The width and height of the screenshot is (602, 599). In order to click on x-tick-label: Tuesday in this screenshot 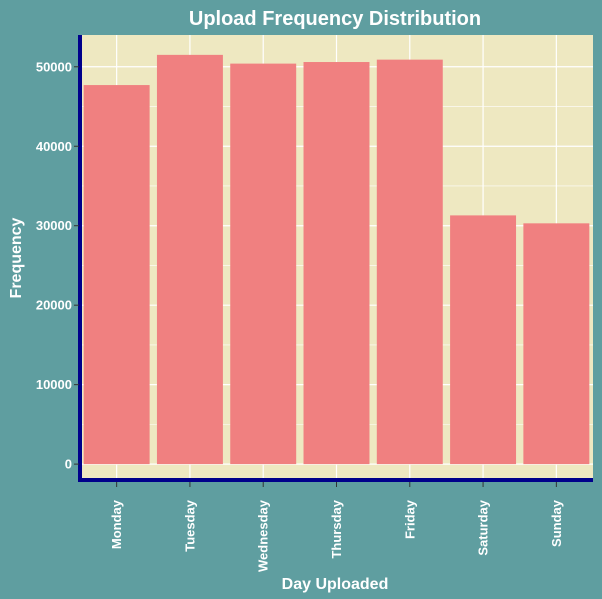, I will do `click(189, 525)`.